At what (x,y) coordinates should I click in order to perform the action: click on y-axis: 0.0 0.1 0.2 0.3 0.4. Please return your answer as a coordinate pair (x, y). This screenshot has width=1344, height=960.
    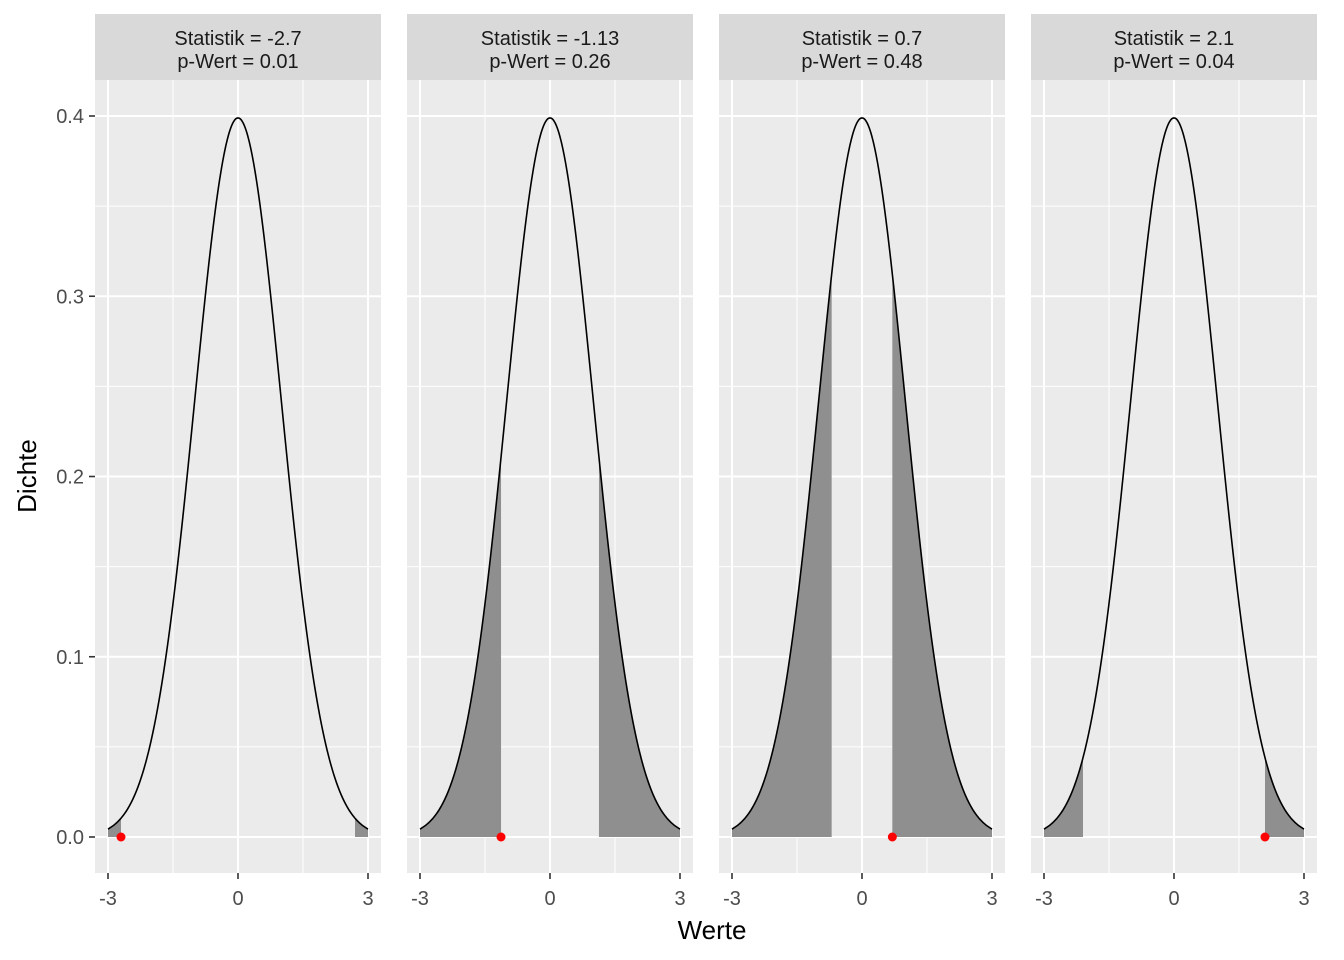
    Looking at the image, I should click on (75, 477).